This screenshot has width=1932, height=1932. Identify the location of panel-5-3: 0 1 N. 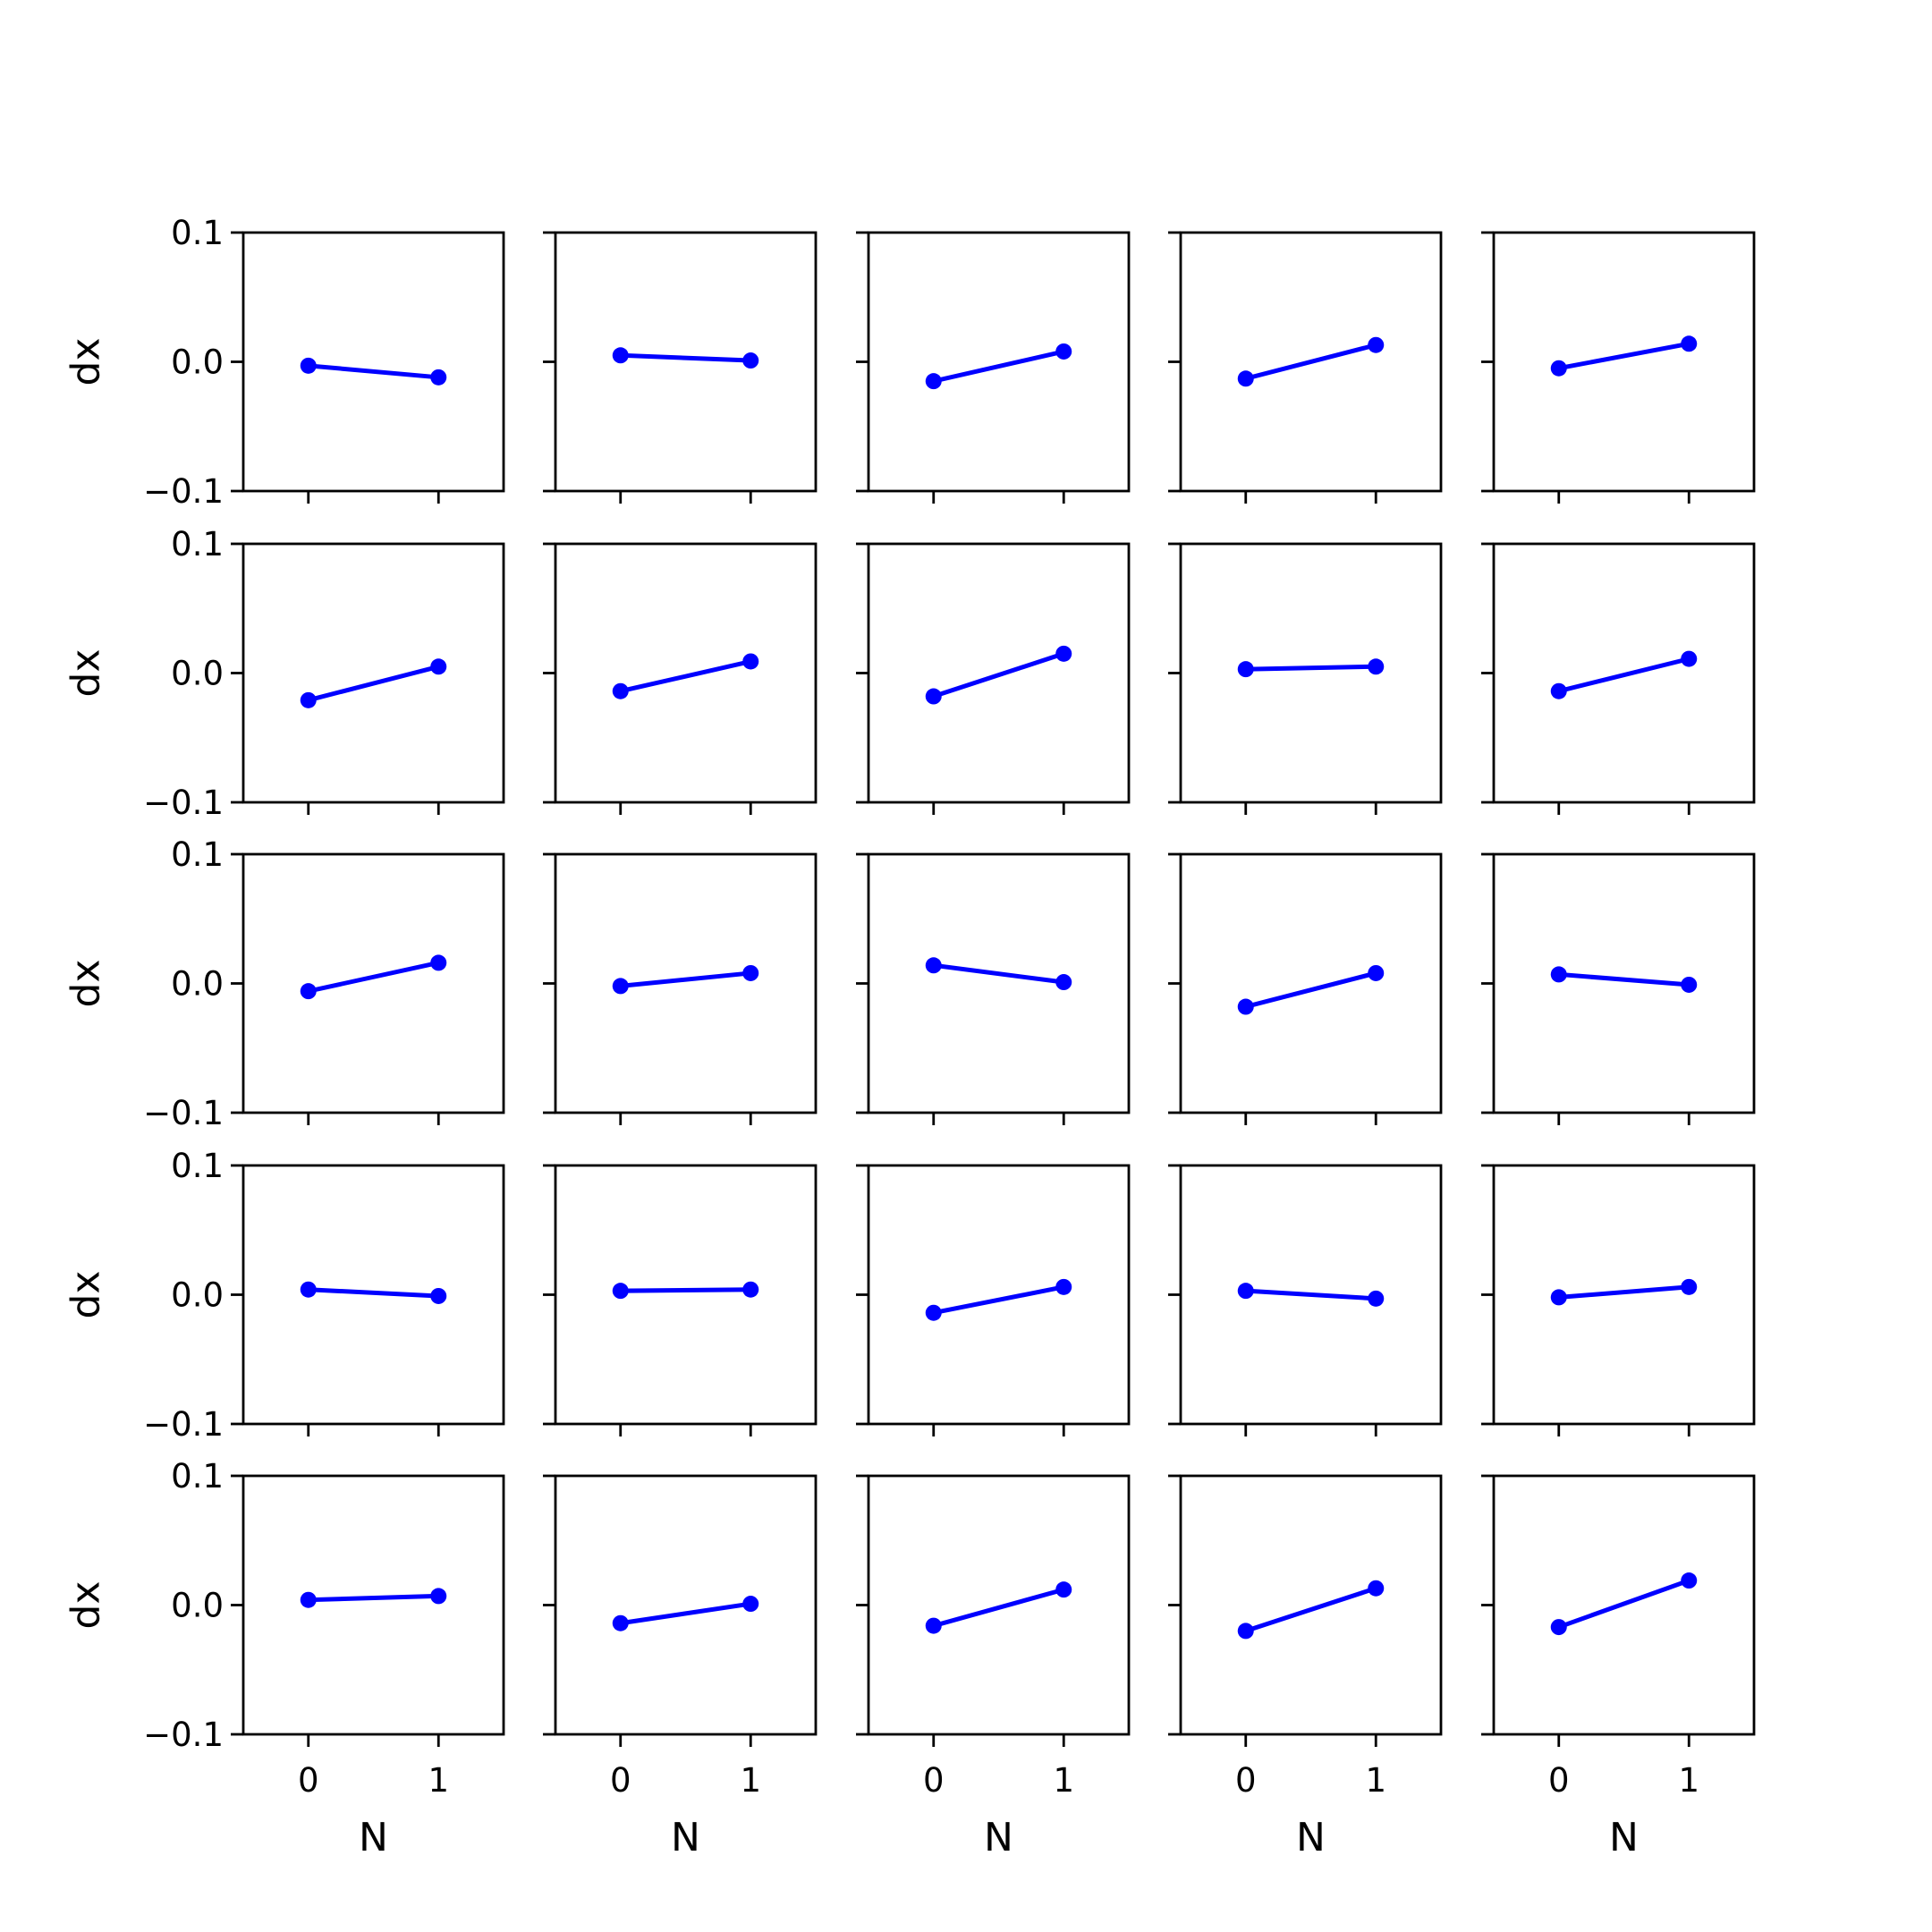
(993, 1667).